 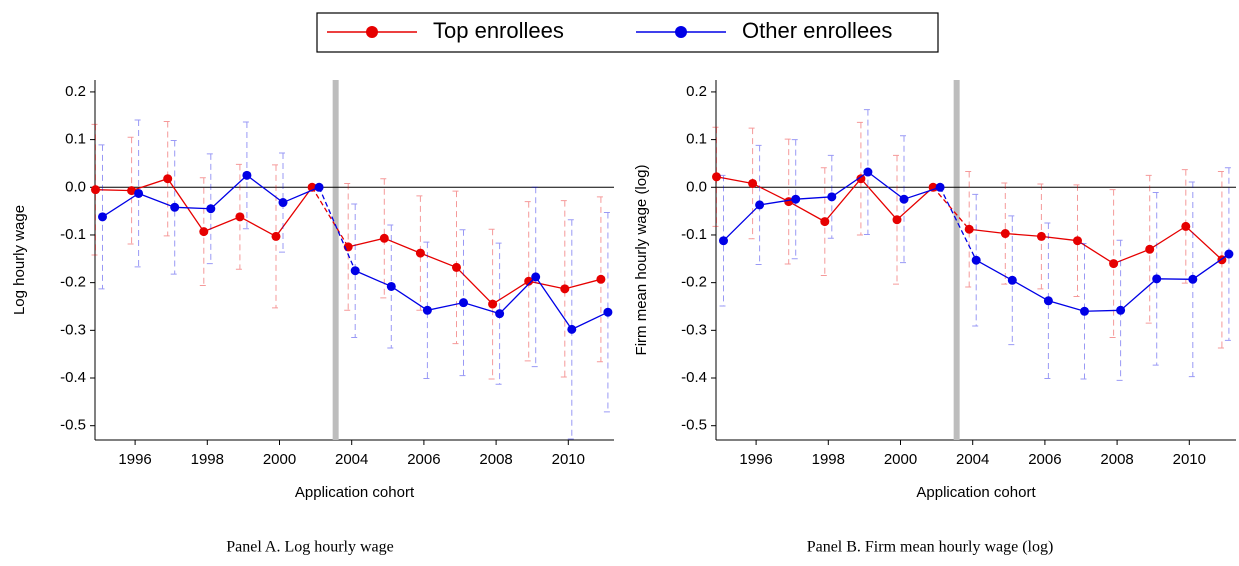 What do you see at coordinates (73, 425) in the screenshot?
I see `y-tick-label: -0.5` at bounding box center [73, 425].